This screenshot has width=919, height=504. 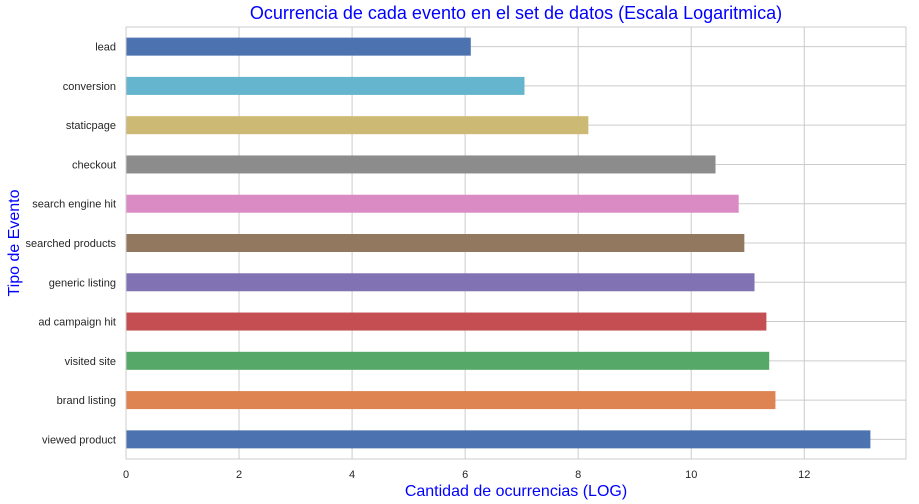 What do you see at coordinates (94, 165) in the screenshot?
I see `y-tick-label: checkout` at bounding box center [94, 165].